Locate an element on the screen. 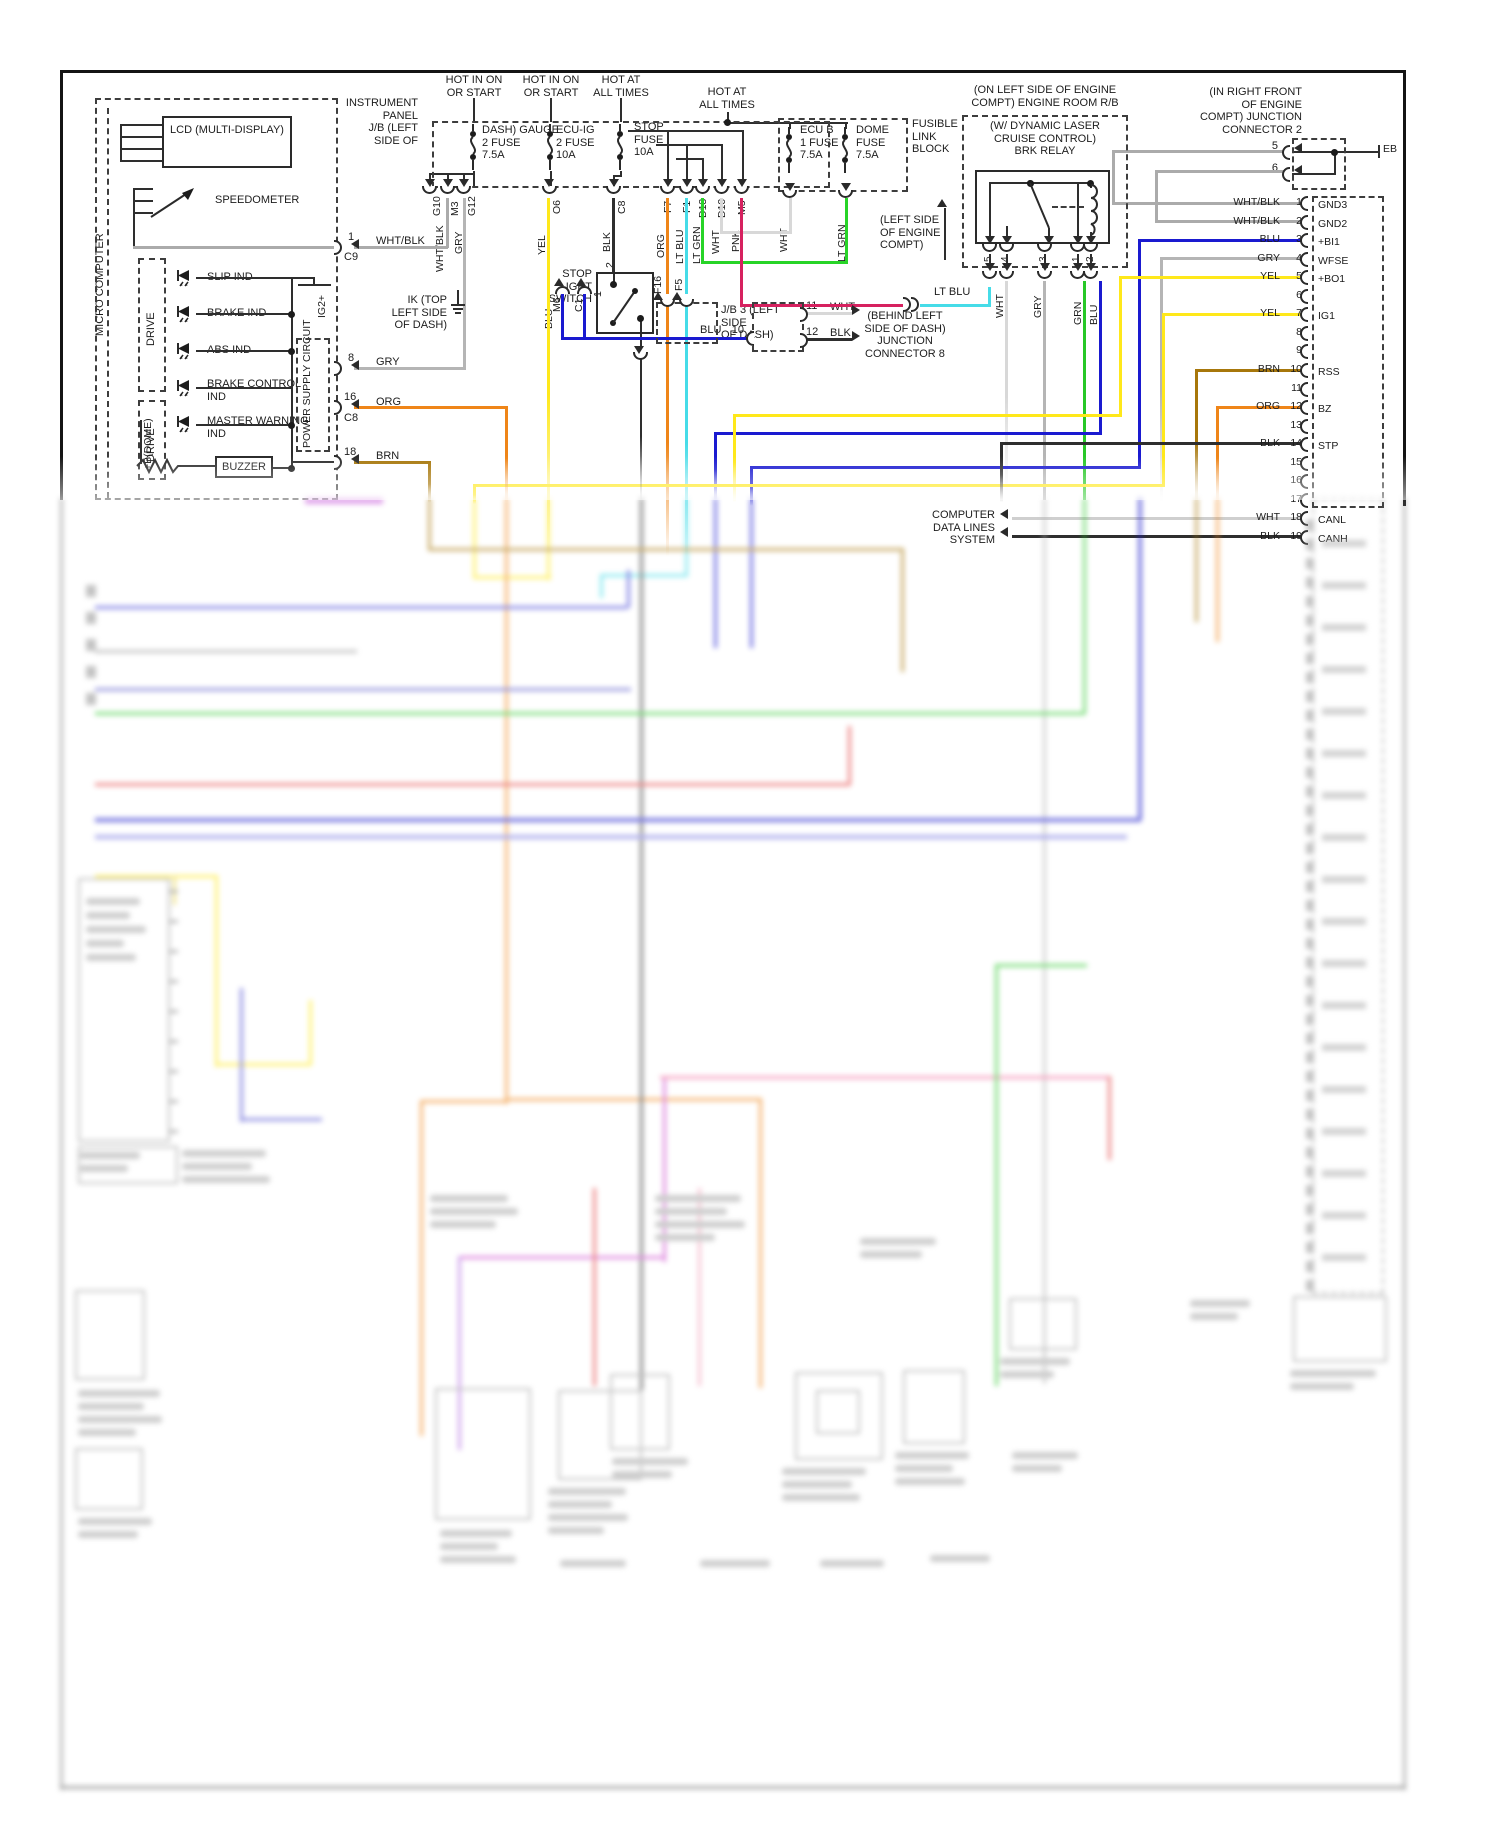  conn-g12: G12 is located at coordinates (472, 206).